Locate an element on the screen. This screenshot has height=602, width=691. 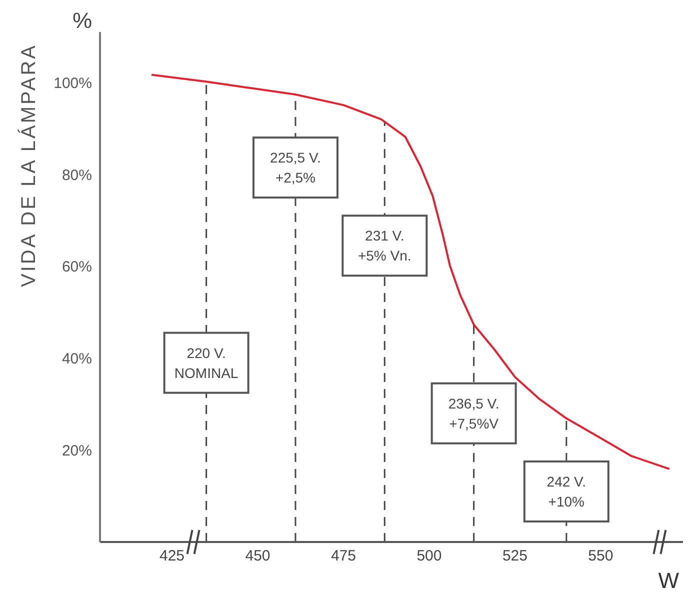
annotation: 231 V. +5% Vn. is located at coordinates (385, 246).